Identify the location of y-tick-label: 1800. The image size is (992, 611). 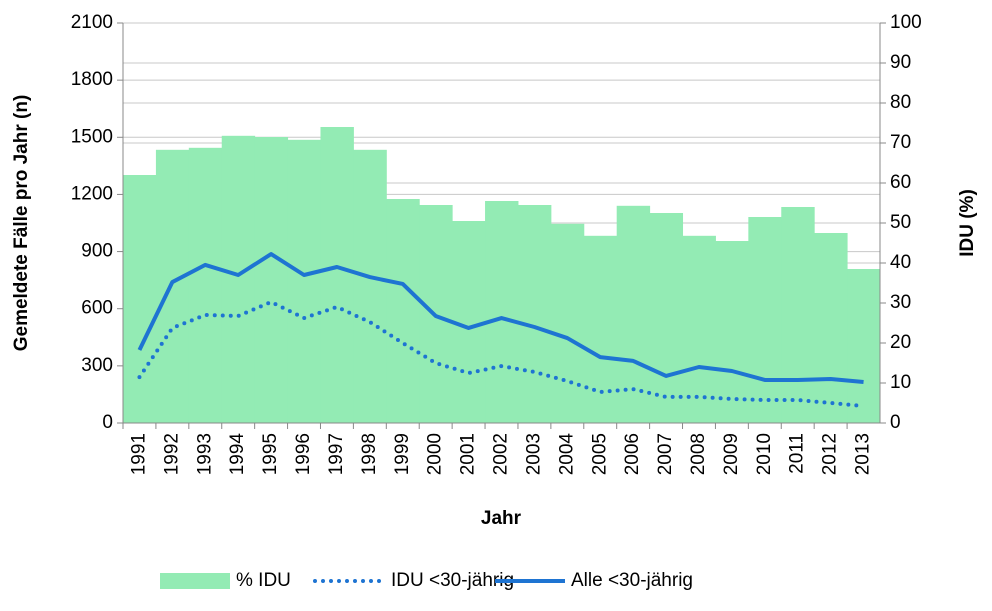
(92, 79).